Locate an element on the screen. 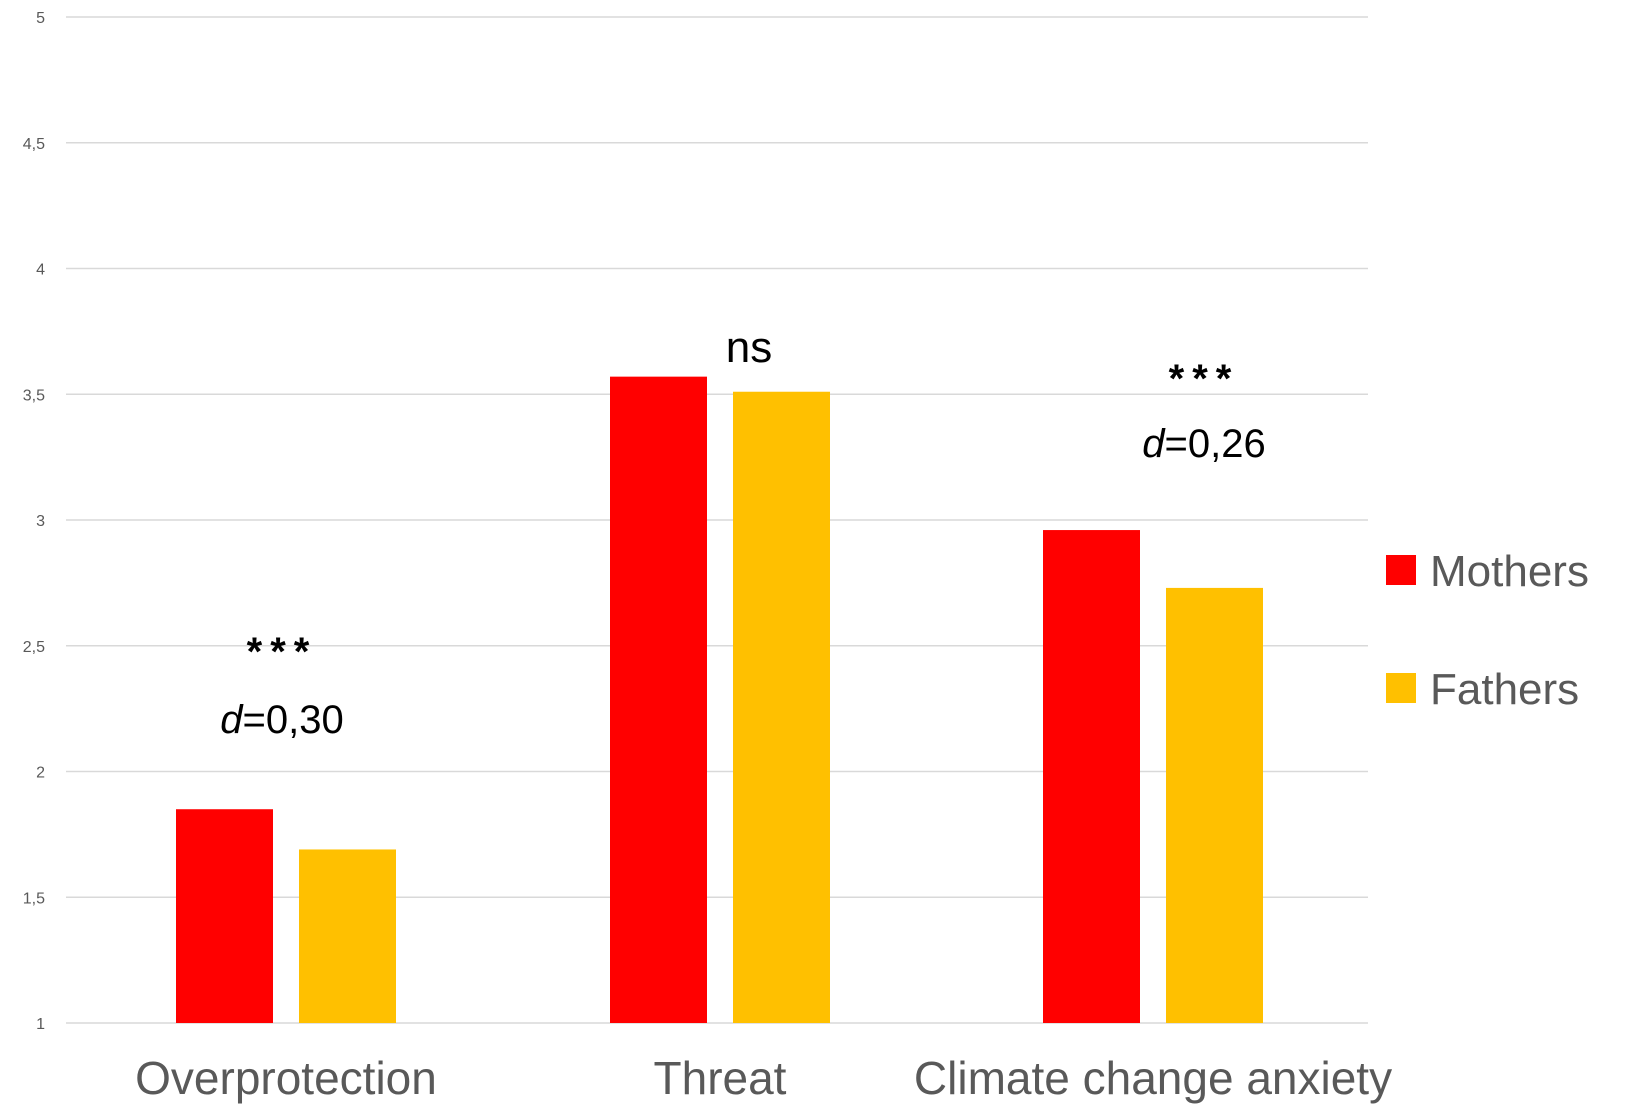 The width and height of the screenshot is (1625, 1119). y-tick-label: 2 is located at coordinates (40, 773).